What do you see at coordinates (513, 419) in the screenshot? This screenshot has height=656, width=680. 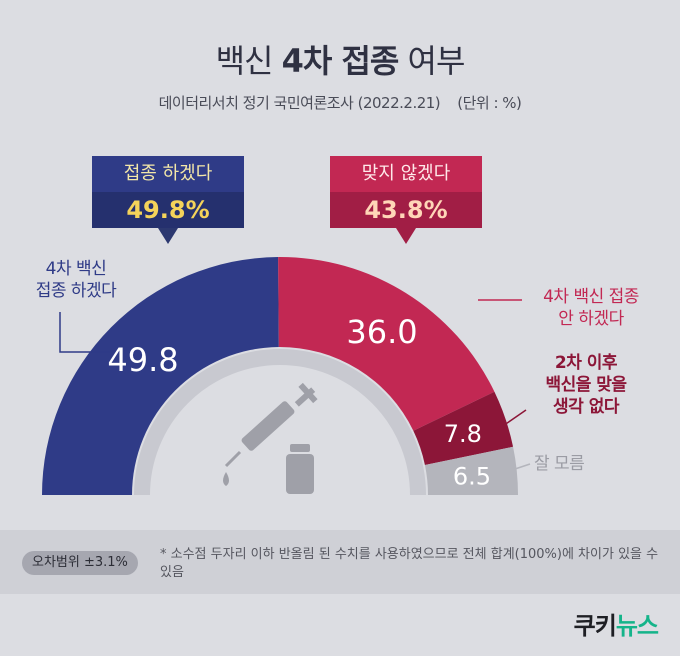 I see `leader-line-second` at bounding box center [513, 419].